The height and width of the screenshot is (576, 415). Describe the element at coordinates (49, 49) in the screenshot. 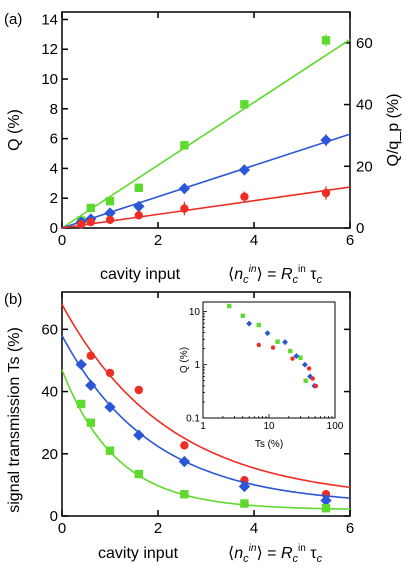

I see `panel-a-ytick: 12` at that location.